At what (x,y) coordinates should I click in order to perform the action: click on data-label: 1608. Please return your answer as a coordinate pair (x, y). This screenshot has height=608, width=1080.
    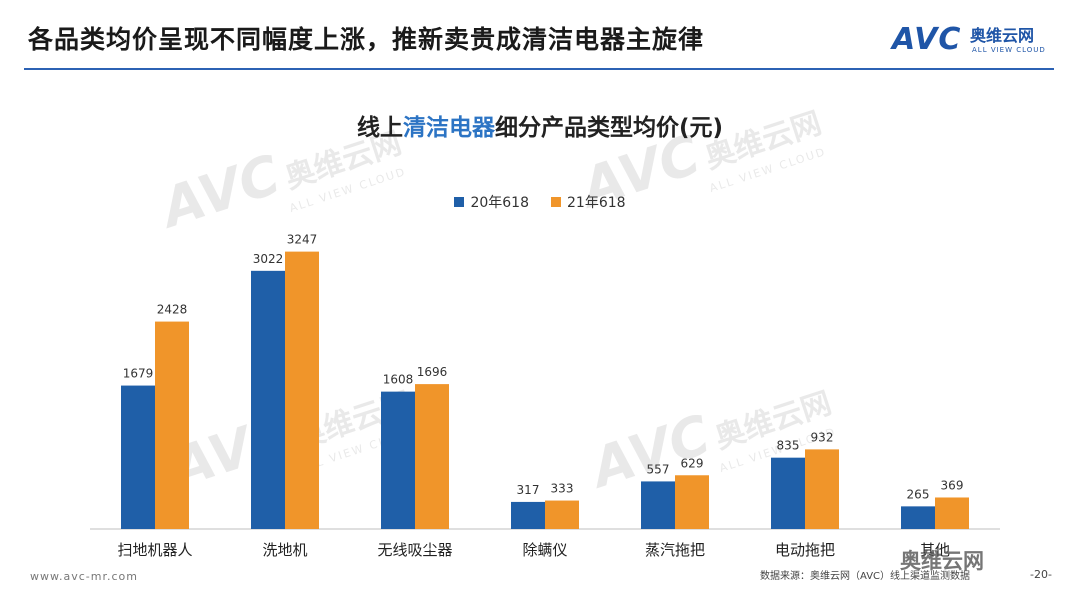
    Looking at the image, I should click on (398, 380).